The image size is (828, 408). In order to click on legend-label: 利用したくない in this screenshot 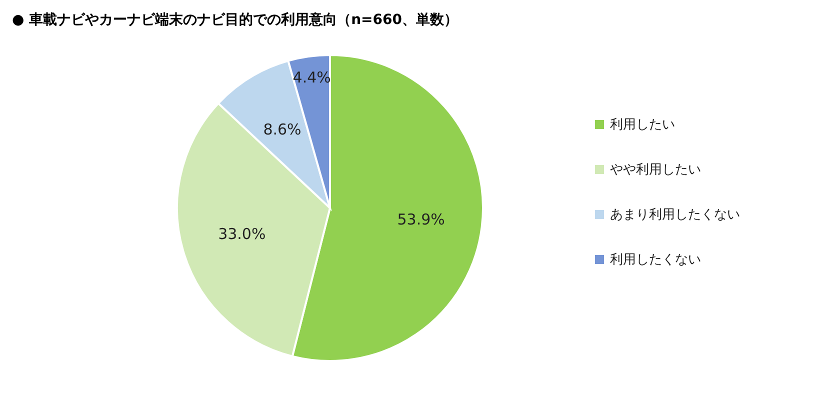, I will do `click(655, 260)`.